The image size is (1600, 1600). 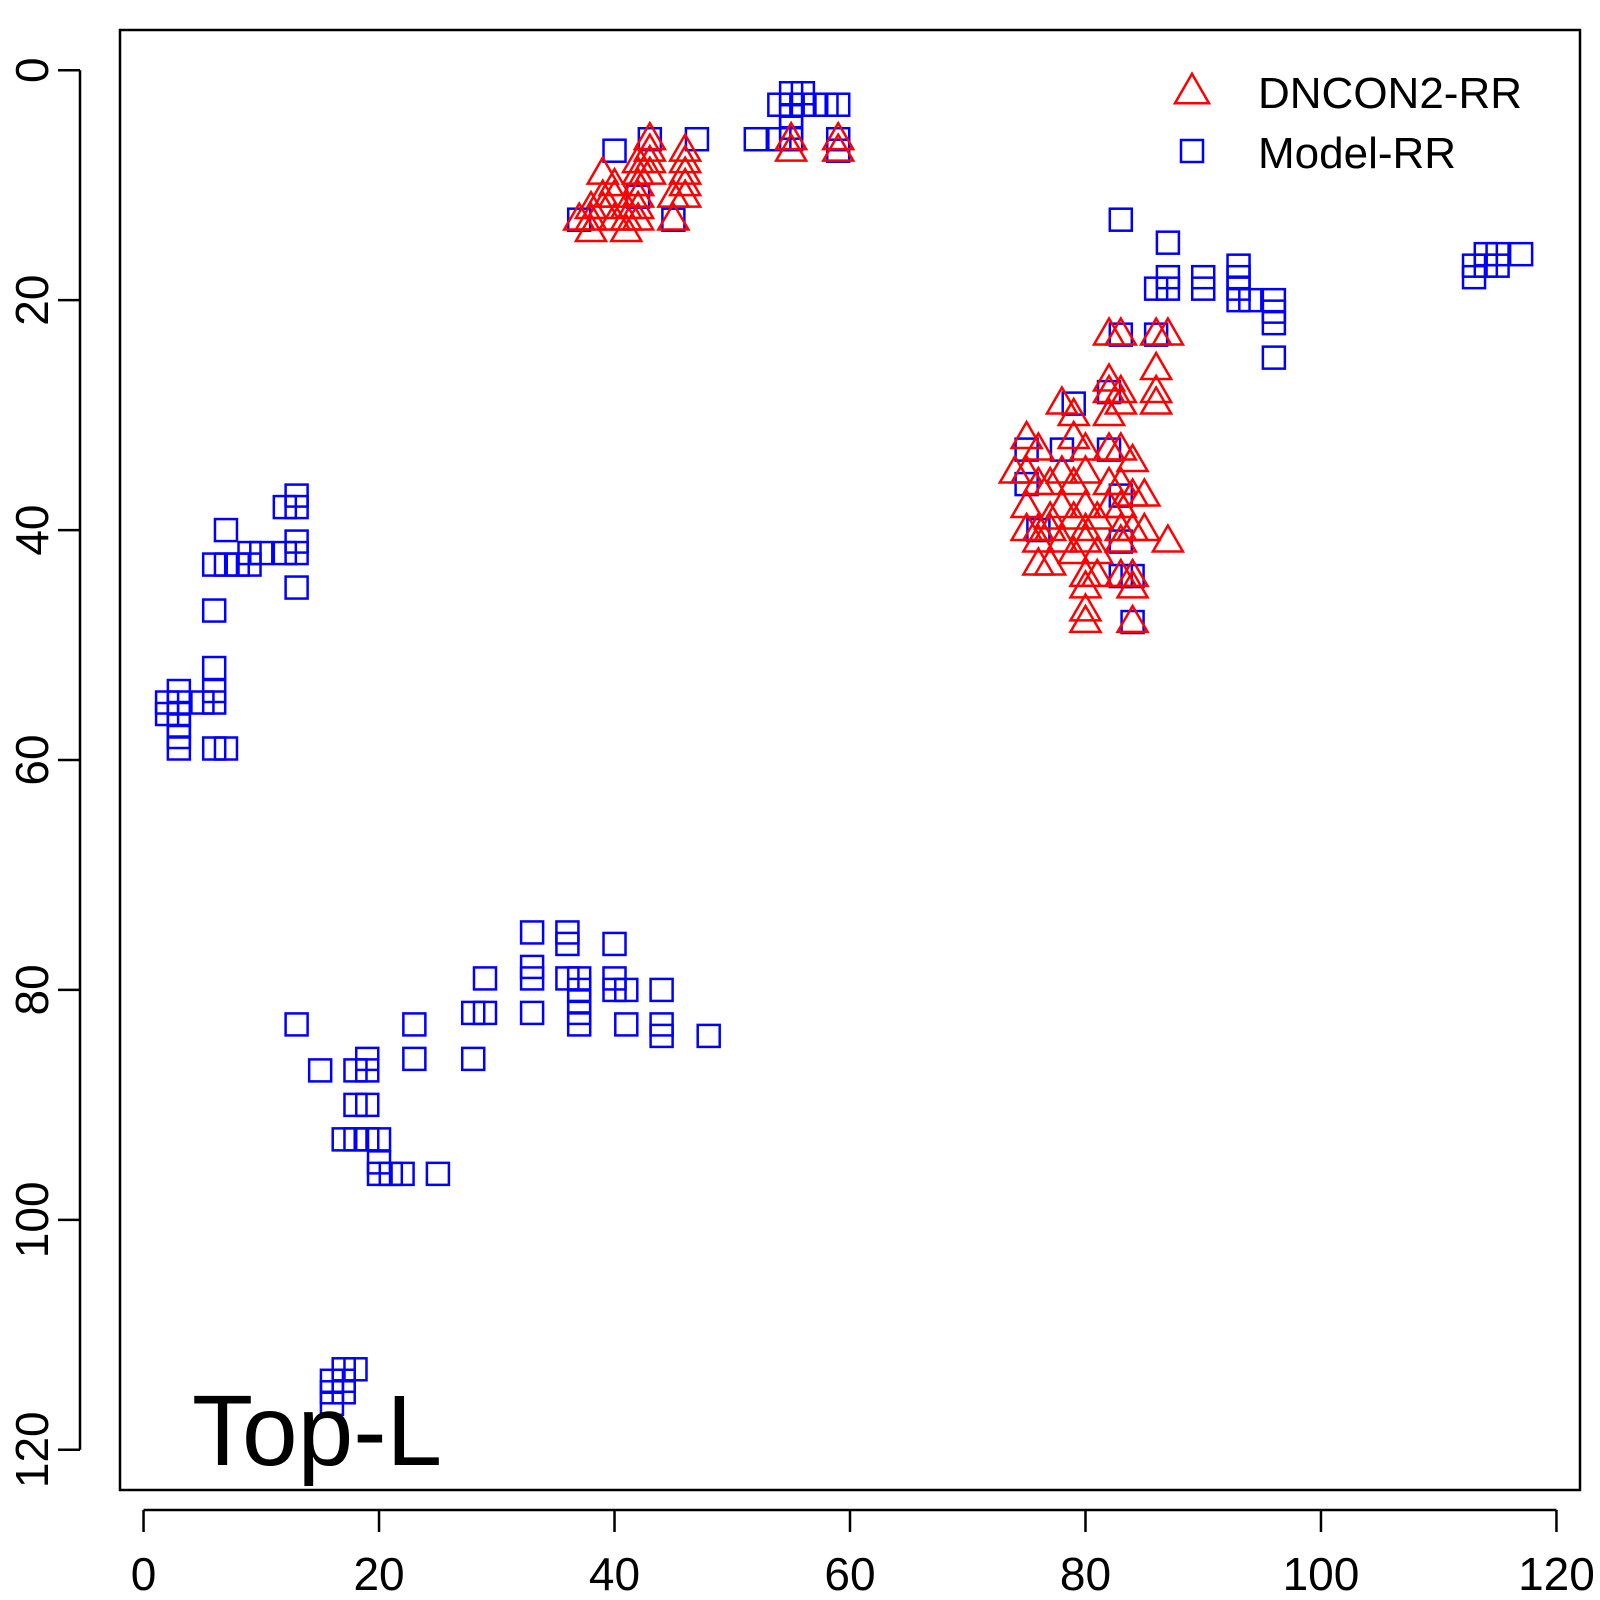 What do you see at coordinates (1192, 151) in the screenshot?
I see `legend-marker-square` at bounding box center [1192, 151].